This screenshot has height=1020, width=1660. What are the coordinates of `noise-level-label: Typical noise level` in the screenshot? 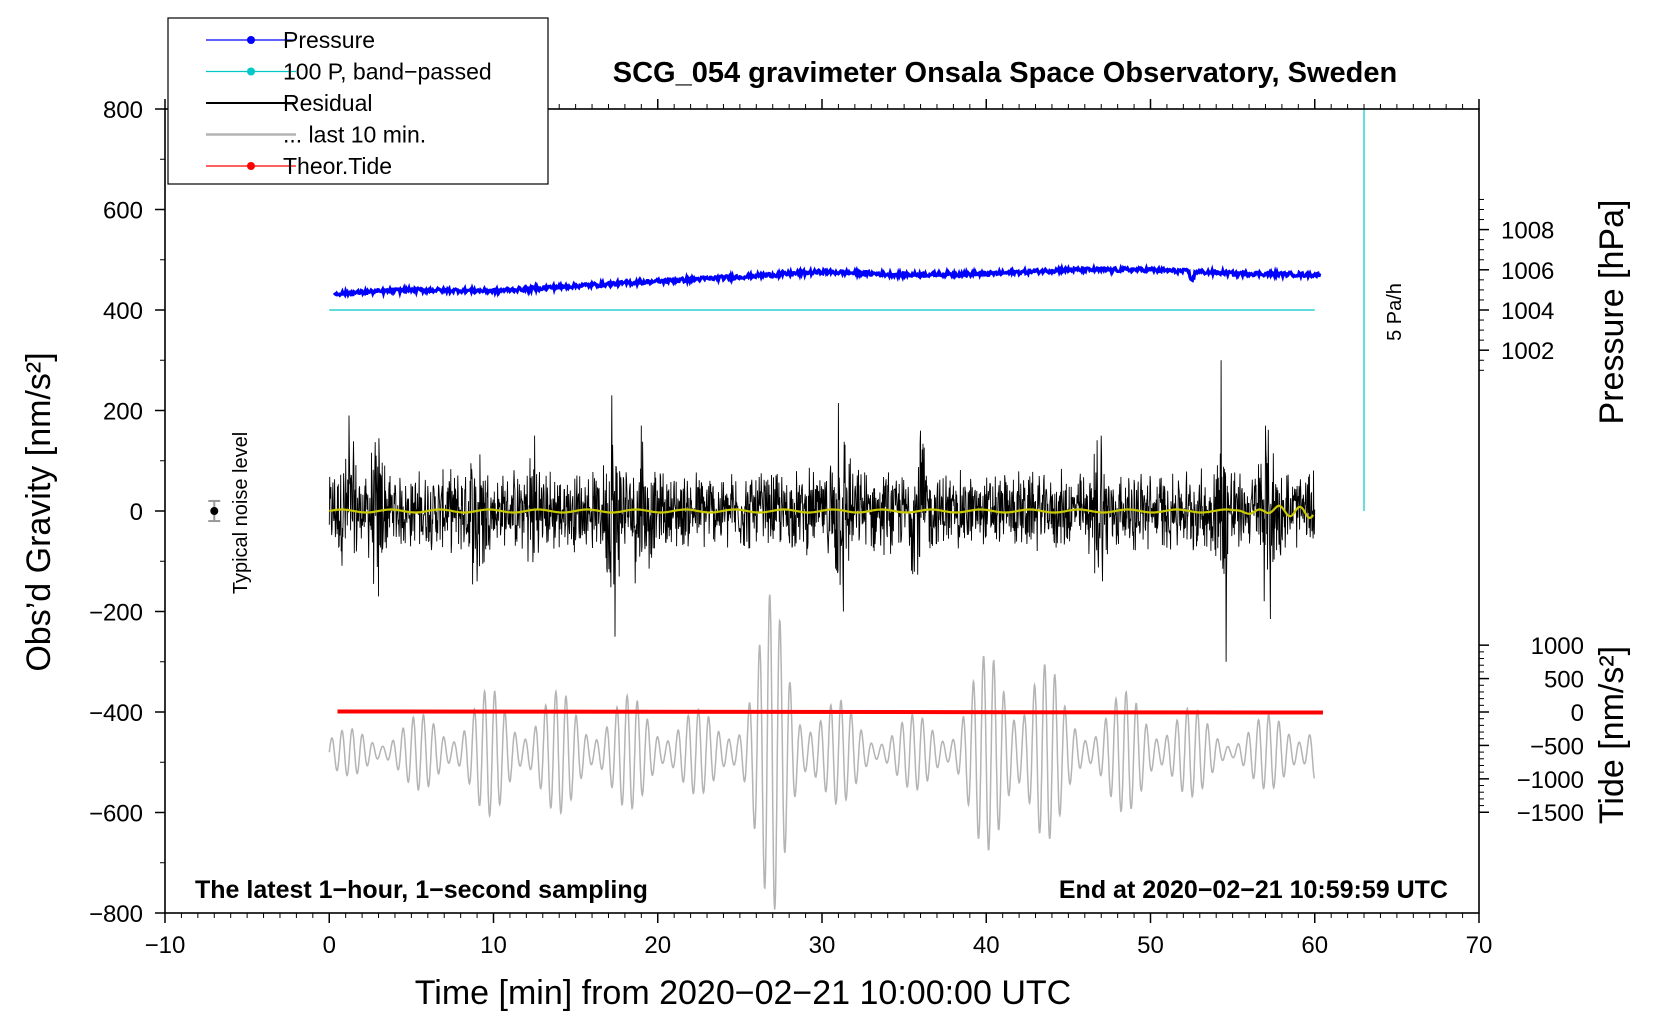 It's located at (241, 513).